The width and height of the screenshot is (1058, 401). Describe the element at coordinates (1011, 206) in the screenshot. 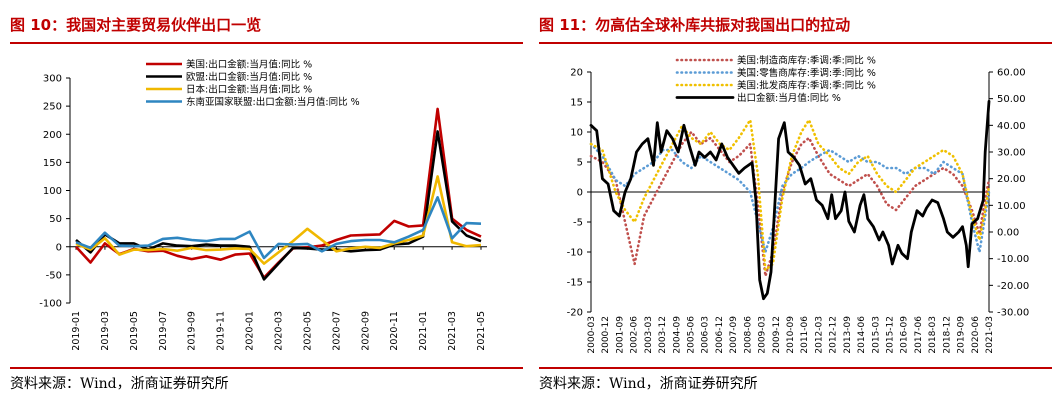

I see `right-chart-right-tick-label: 10.00` at that location.